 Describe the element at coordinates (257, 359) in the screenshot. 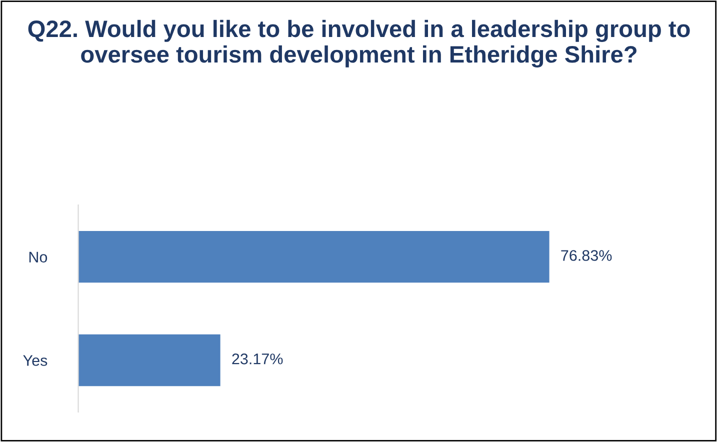

I see `data-label: 23.17%` at that location.